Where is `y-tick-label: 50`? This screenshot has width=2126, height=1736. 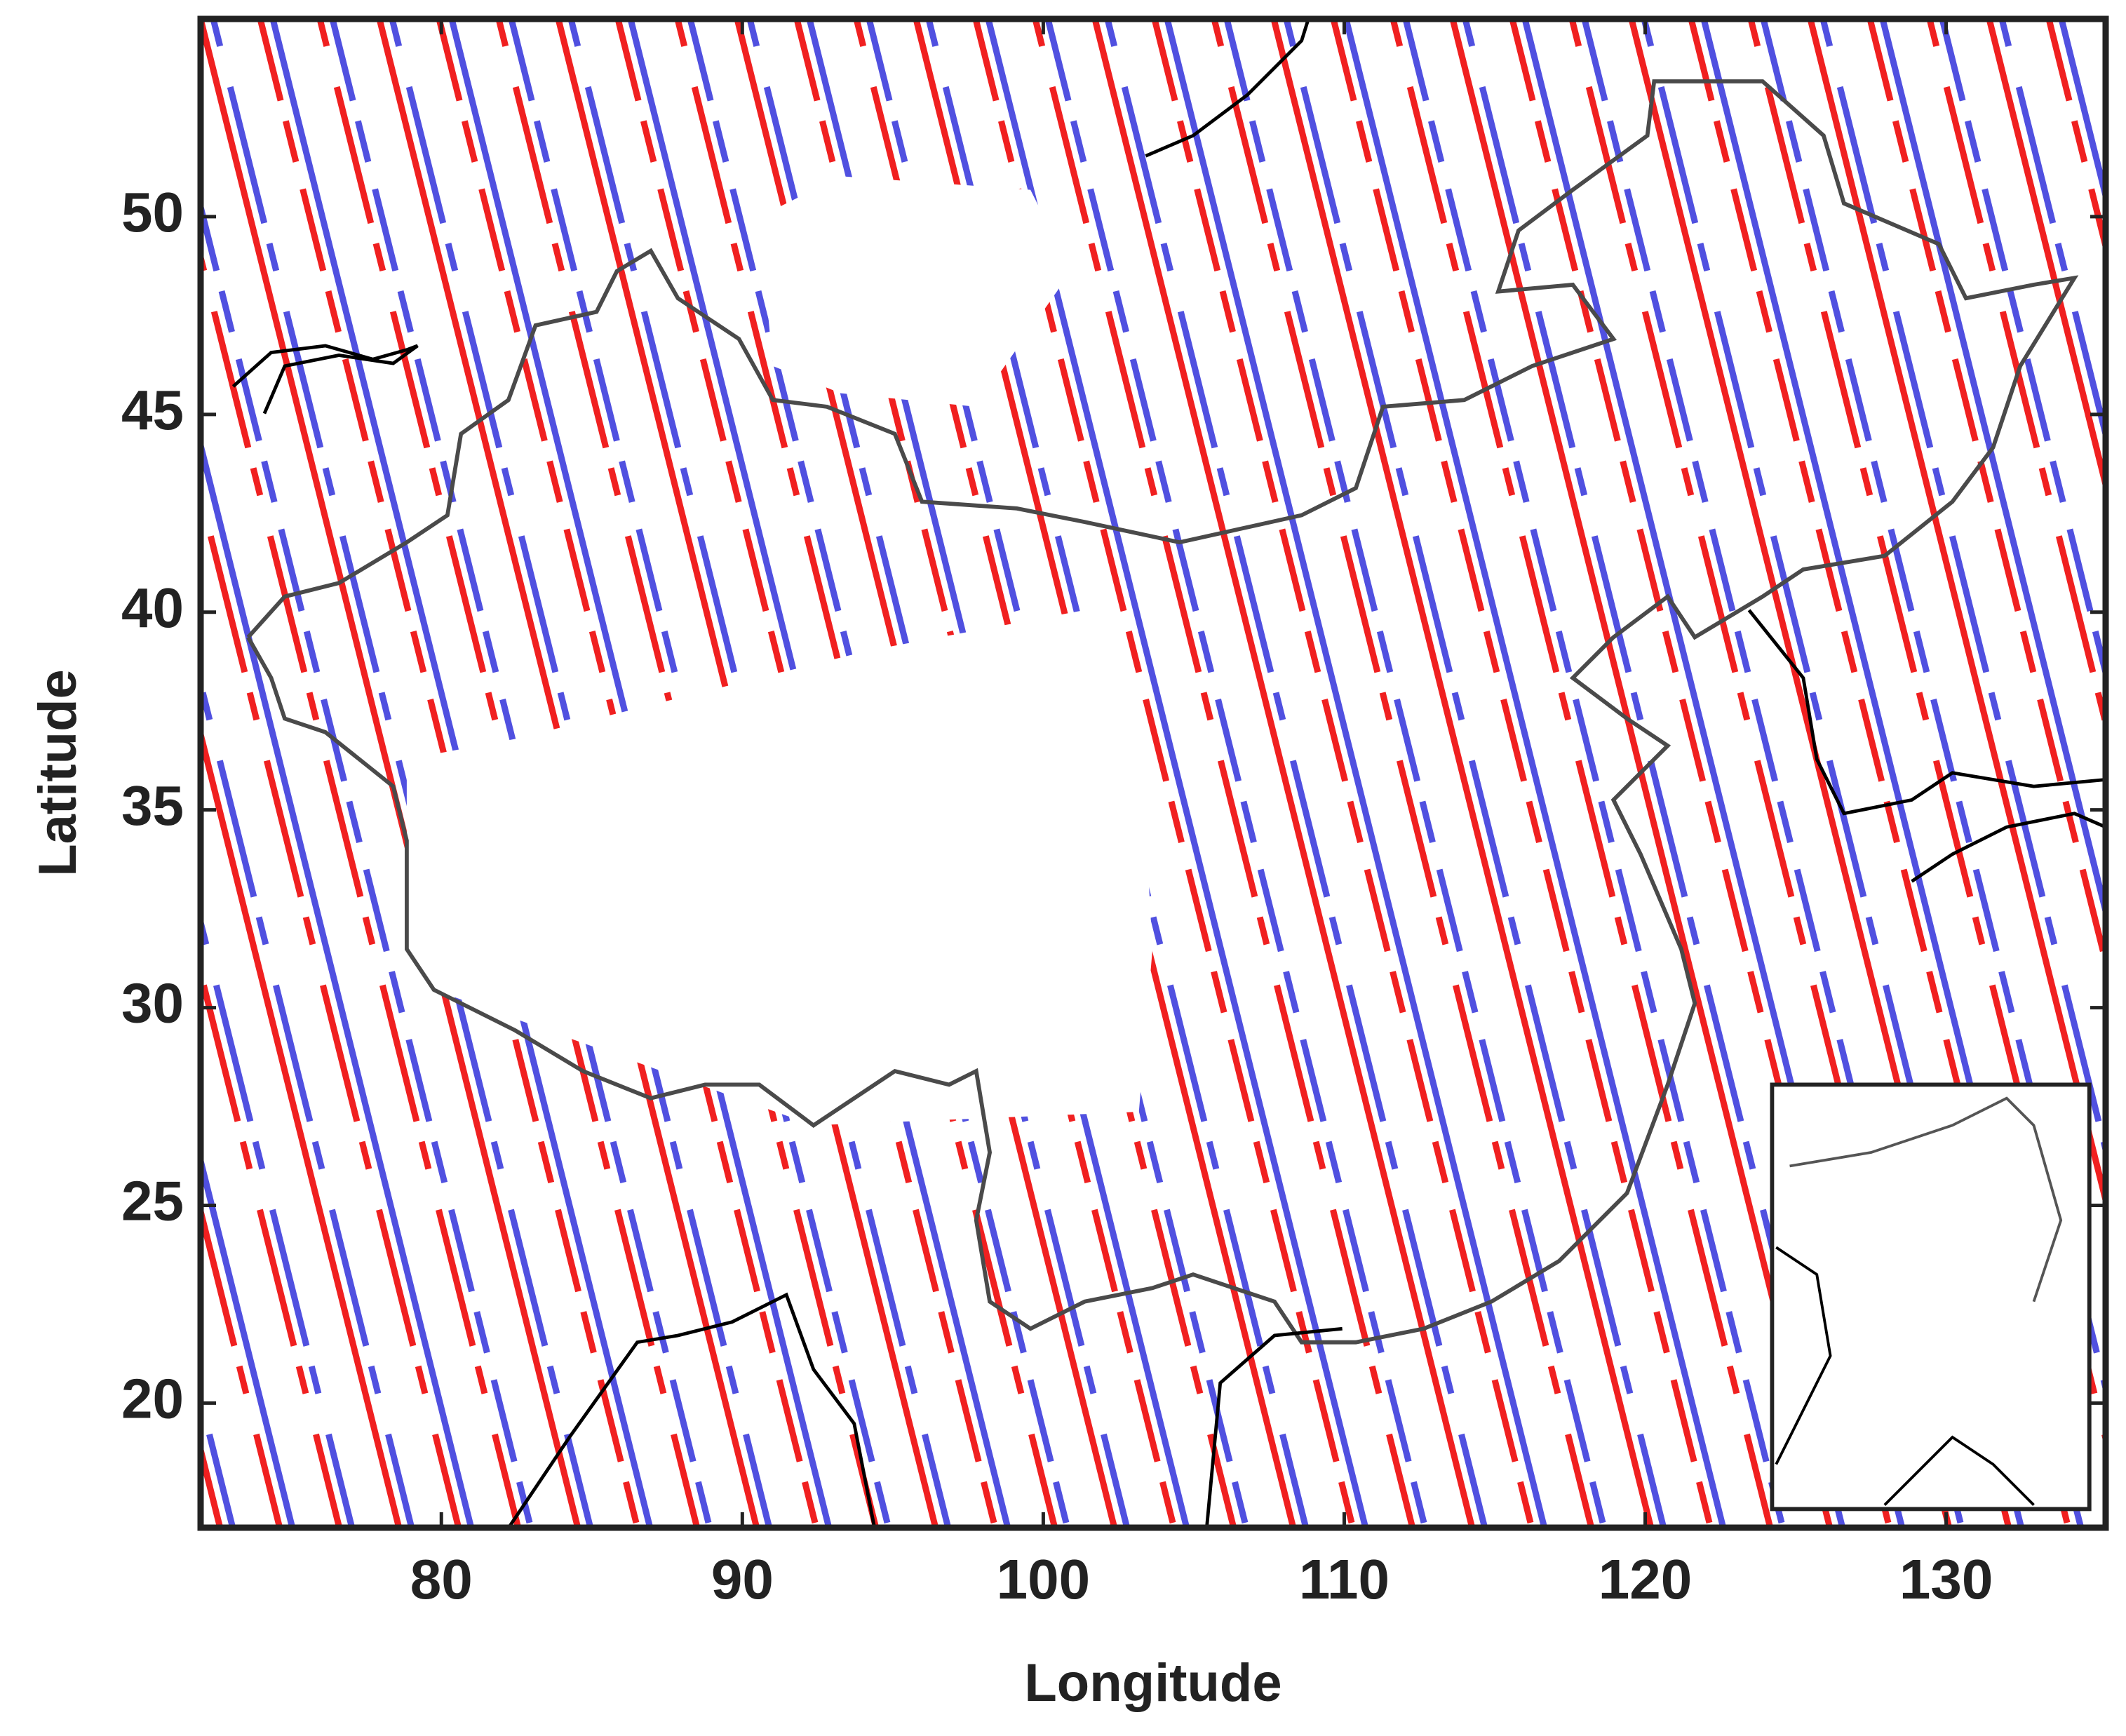
y-tick-label: 50 is located at coordinates (152, 212).